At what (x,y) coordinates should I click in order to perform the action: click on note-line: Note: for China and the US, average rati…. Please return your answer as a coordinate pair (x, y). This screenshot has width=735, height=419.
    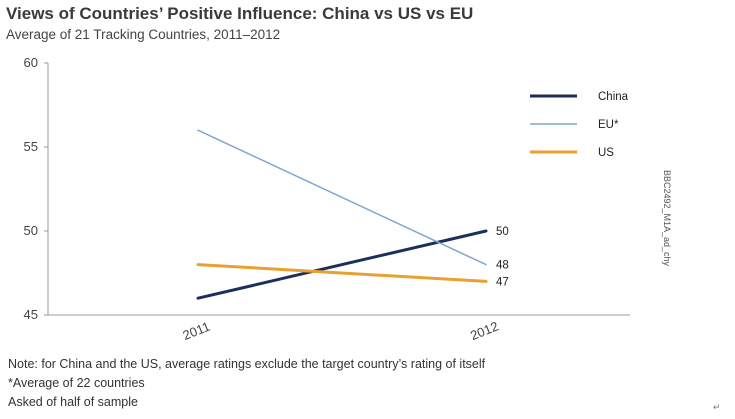
    Looking at the image, I should click on (247, 364).